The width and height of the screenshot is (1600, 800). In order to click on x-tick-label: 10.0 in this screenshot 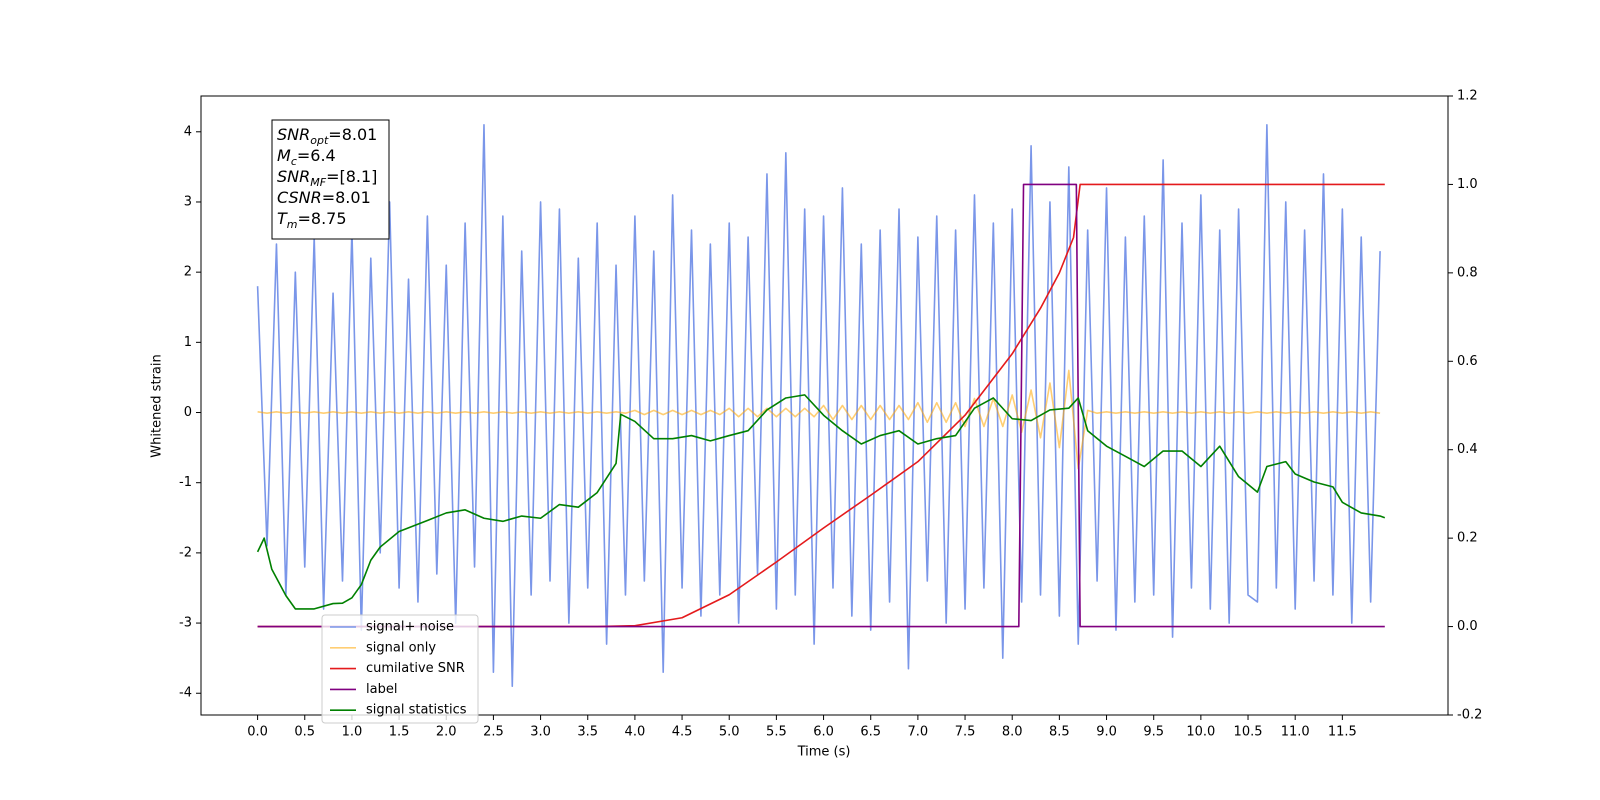, I will do `click(1200, 732)`.